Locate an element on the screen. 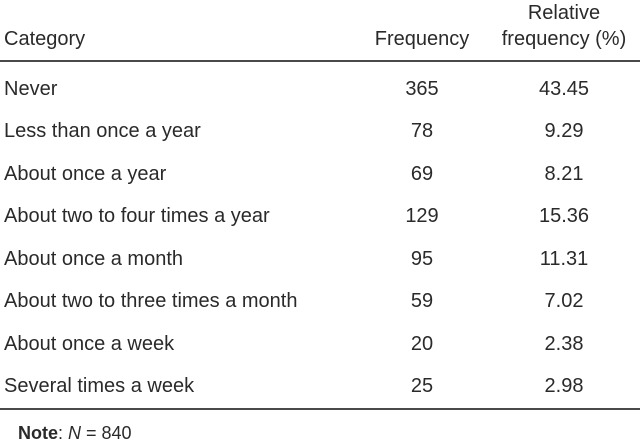 The image size is (640, 447). header-relative-frequency-line2: frequency (%) is located at coordinates (564, 39).